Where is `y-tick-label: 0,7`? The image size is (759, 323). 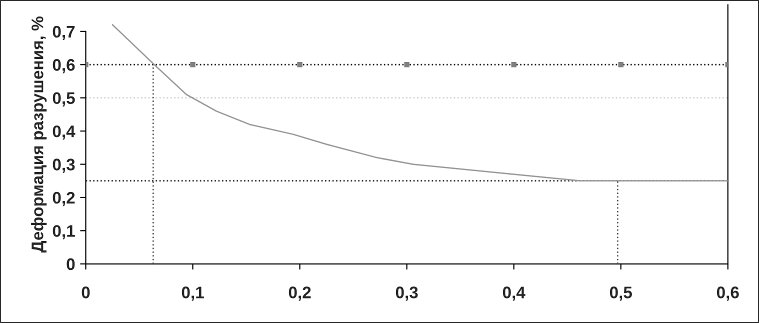
y-tick-label: 0,7 is located at coordinates (63, 33).